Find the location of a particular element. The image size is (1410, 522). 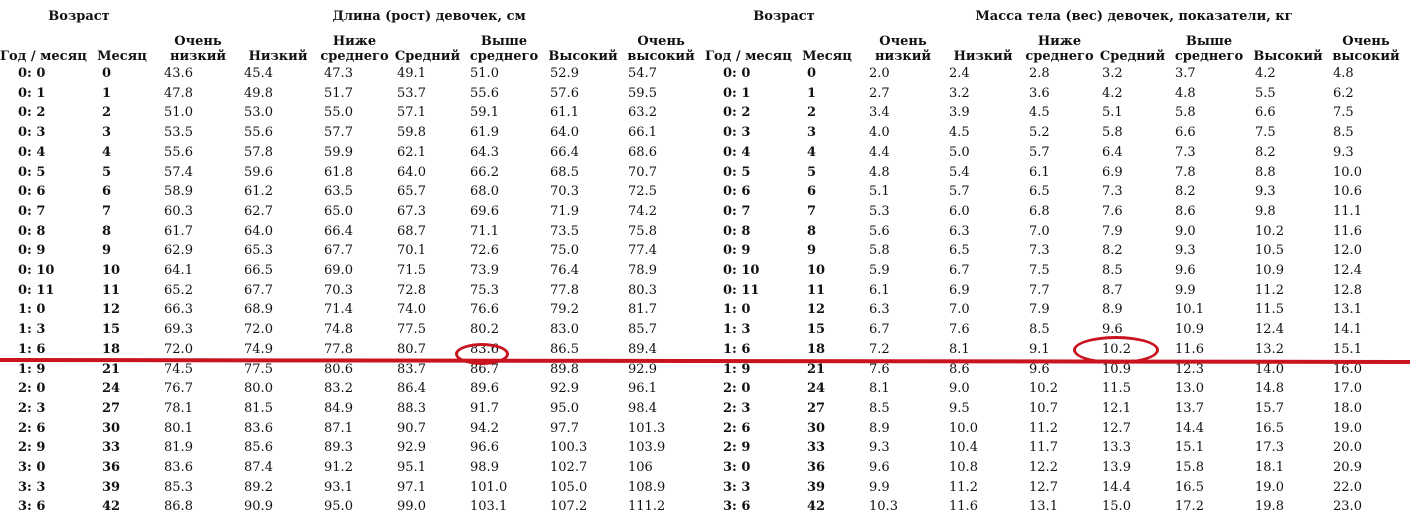

value-cell: 5.8 is located at coordinates (879, 251).